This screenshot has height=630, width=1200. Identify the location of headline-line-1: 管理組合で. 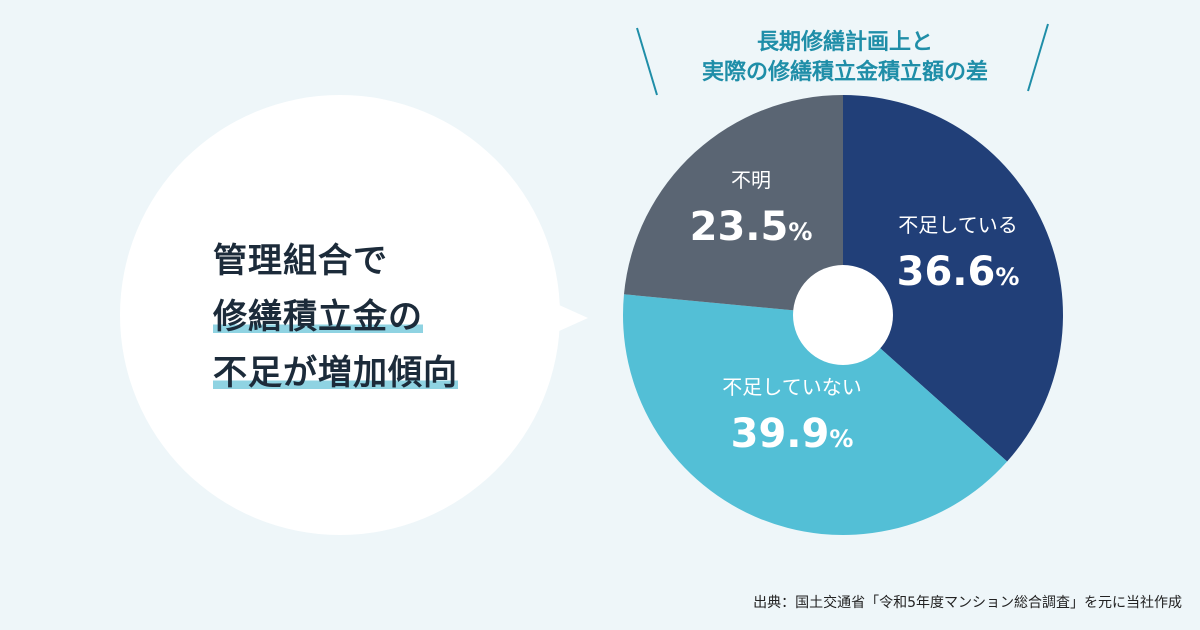
(300, 261).